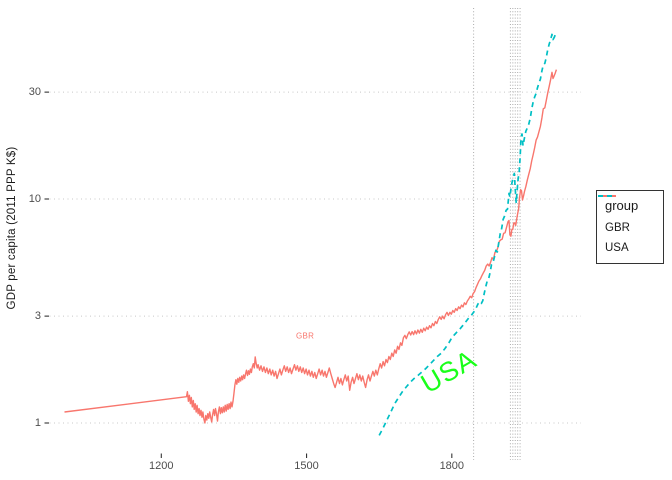 The width and height of the screenshot is (672, 480). Describe the element at coordinates (305, 336) in the screenshot. I see `gbr-line-annotation: GBR` at that location.